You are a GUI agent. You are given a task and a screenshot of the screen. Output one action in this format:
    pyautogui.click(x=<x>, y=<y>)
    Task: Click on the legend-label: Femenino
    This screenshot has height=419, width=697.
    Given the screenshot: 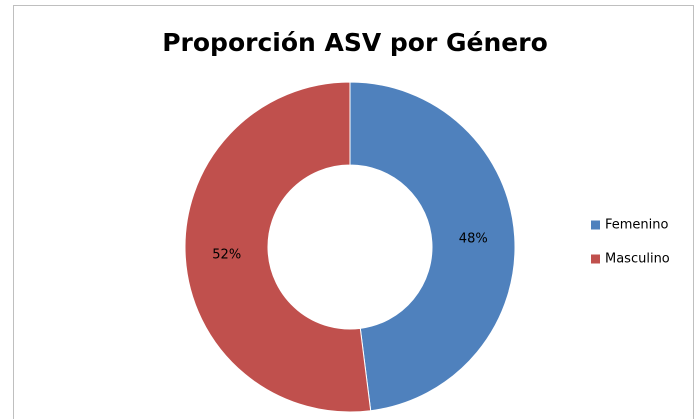 What is the action you would take?
    pyautogui.click(x=637, y=225)
    